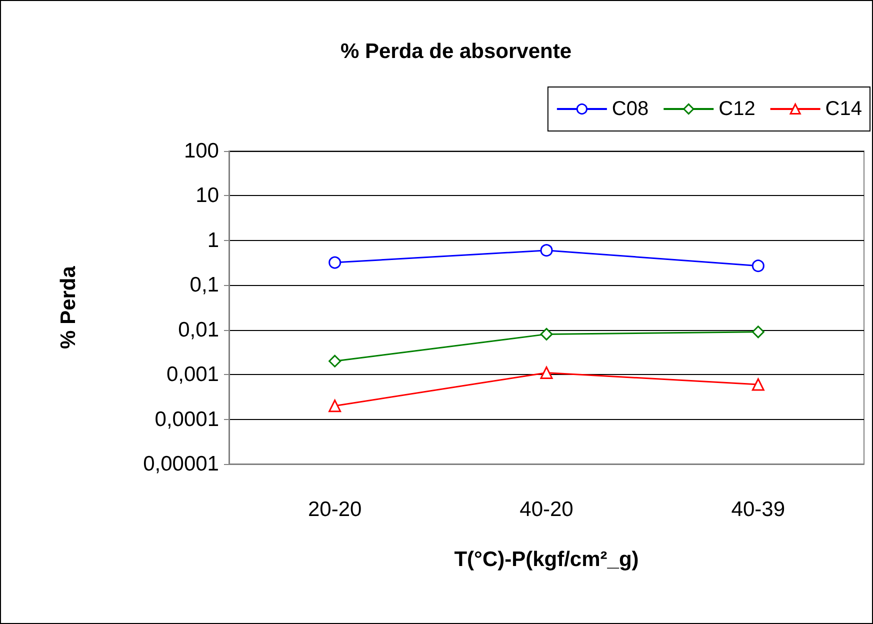 This screenshot has width=873, height=624. I want to click on y-tick-label: 0,00001, so click(181, 464).